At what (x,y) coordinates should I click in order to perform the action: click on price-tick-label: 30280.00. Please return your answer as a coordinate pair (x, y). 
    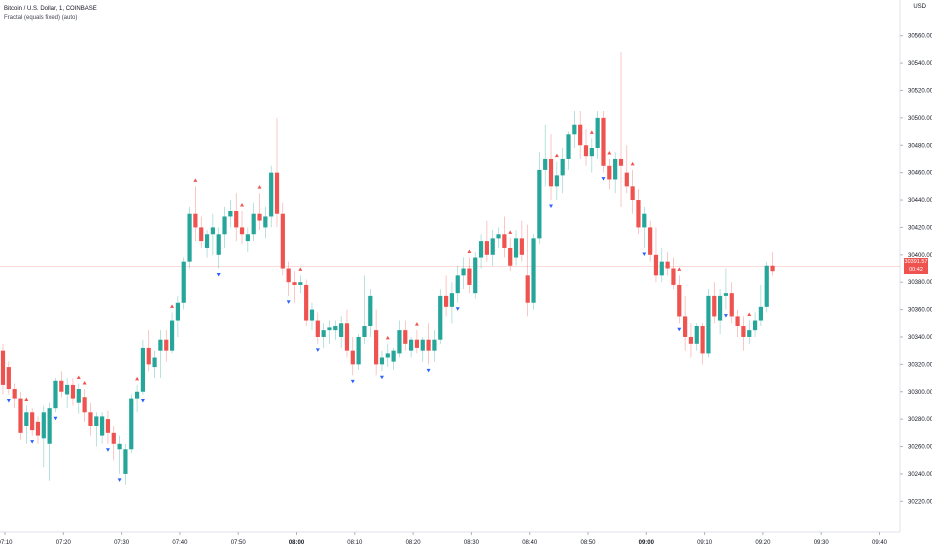
    Looking at the image, I should click on (920, 420).